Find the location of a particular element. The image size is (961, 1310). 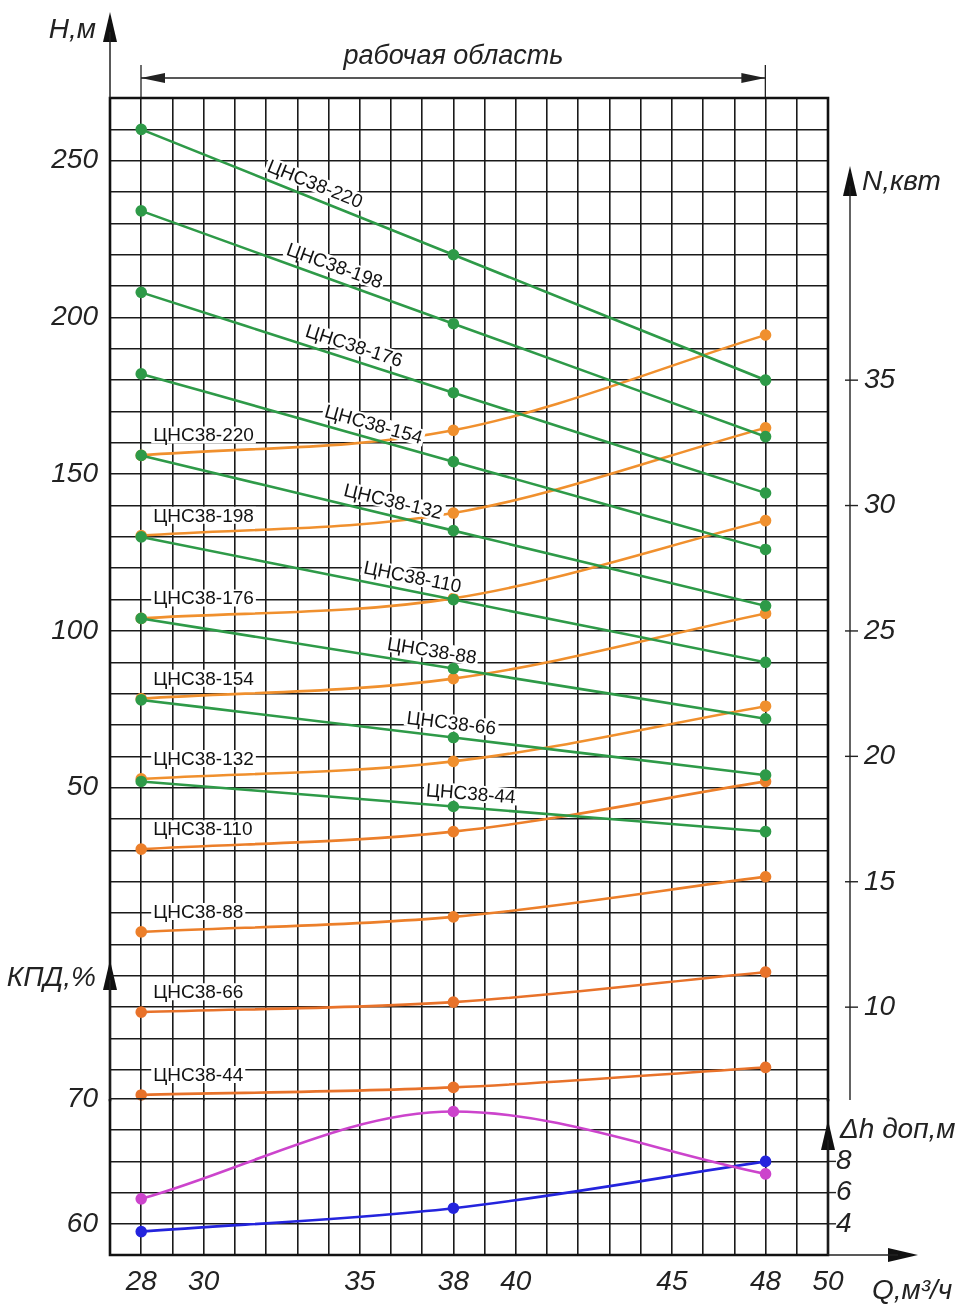

series-label: ЦНС38-176 is located at coordinates (203, 598).